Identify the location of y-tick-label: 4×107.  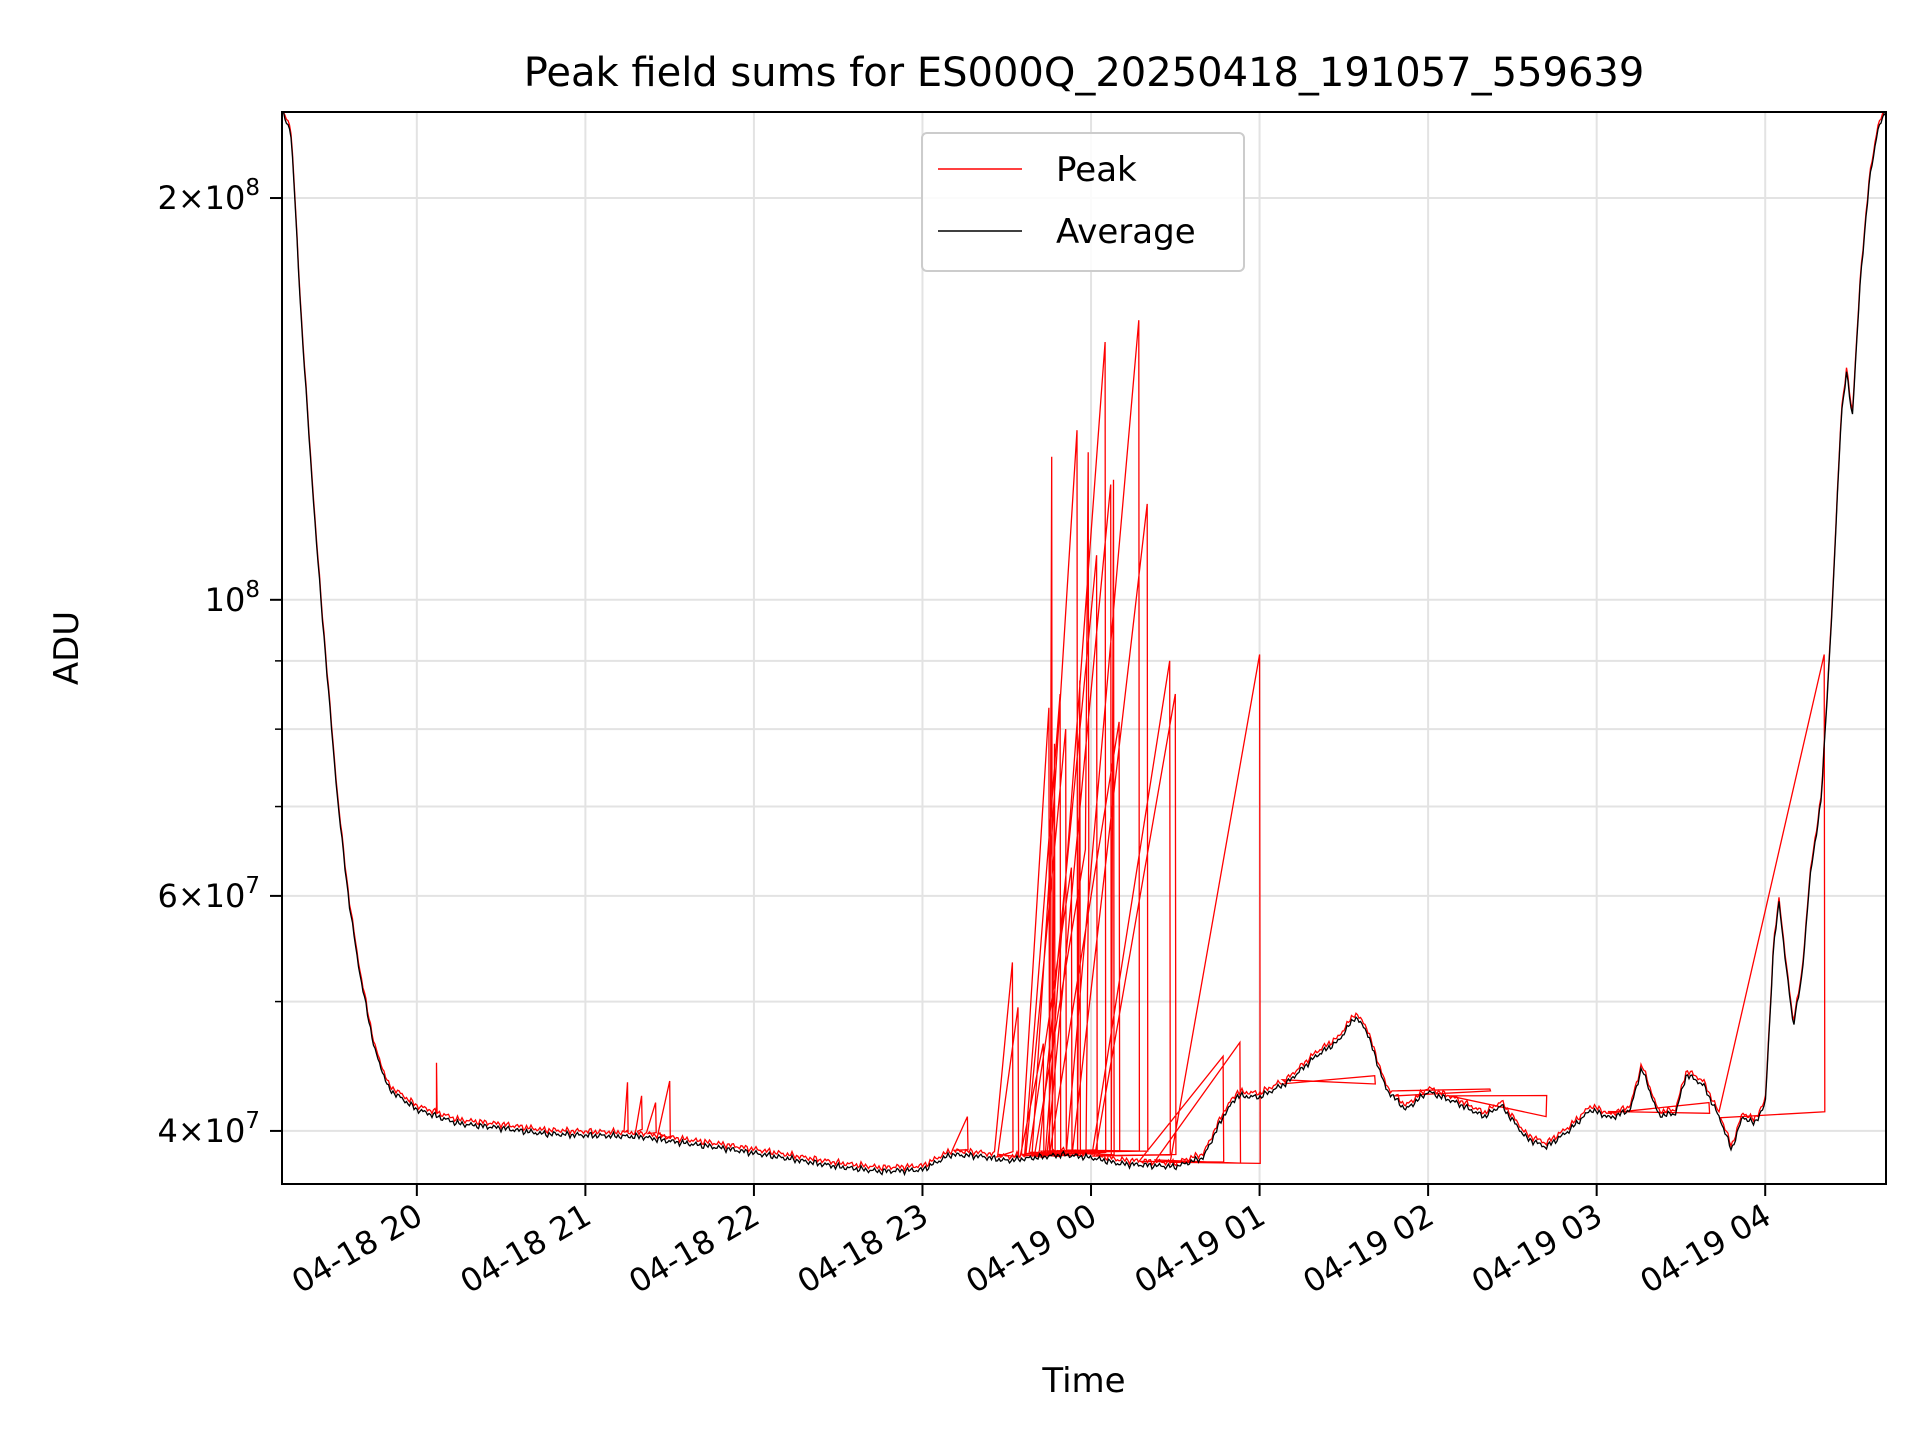
(208, 1129).